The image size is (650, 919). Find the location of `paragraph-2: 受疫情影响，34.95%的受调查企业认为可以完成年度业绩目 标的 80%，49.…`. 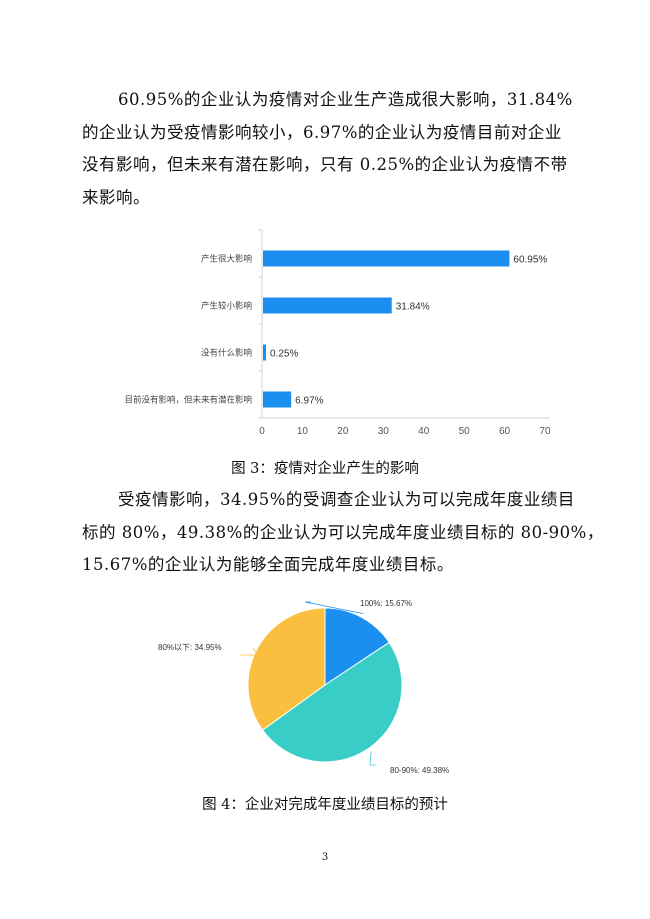

paragraph-2: 受疫情影响，34.95%的受调查企业认为可以完成年度业绩目 标的 80%，49.… is located at coordinates (343, 533).